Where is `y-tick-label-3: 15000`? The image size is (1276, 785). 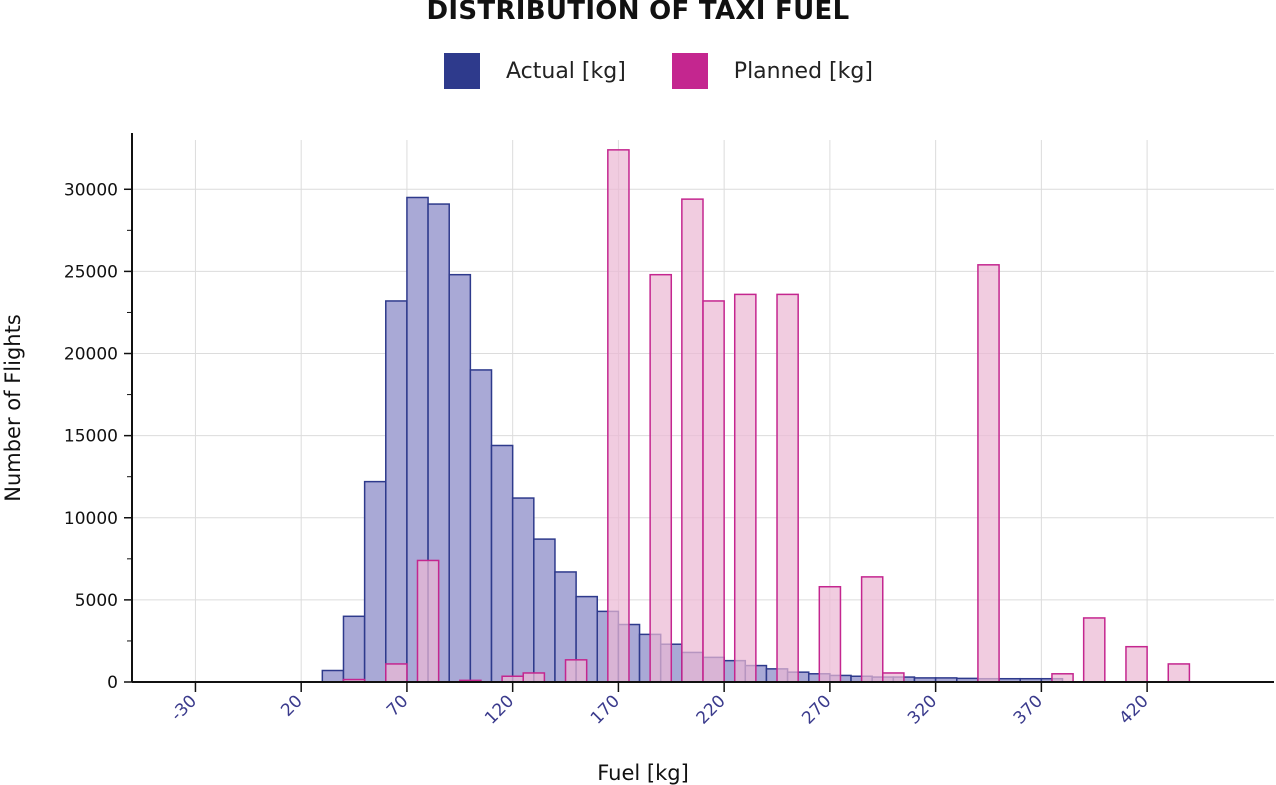
y-tick-label-3: 15000 is located at coordinates (91, 437).